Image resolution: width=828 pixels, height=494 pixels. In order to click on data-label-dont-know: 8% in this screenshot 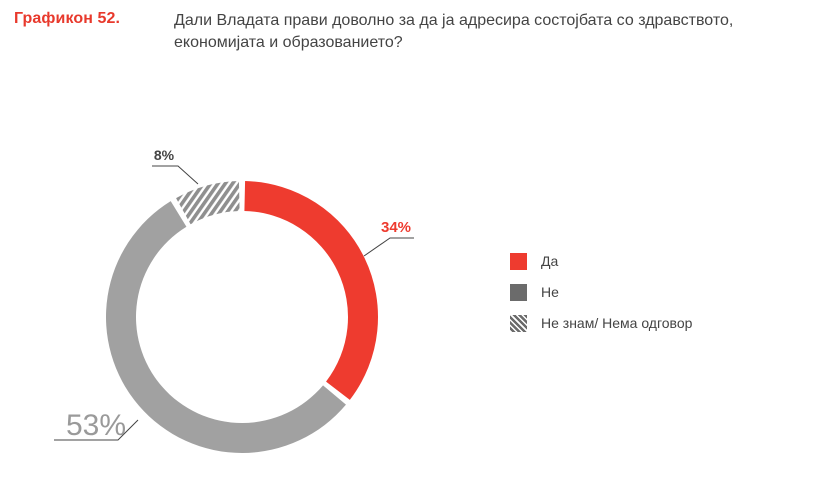, I will do `click(164, 155)`.